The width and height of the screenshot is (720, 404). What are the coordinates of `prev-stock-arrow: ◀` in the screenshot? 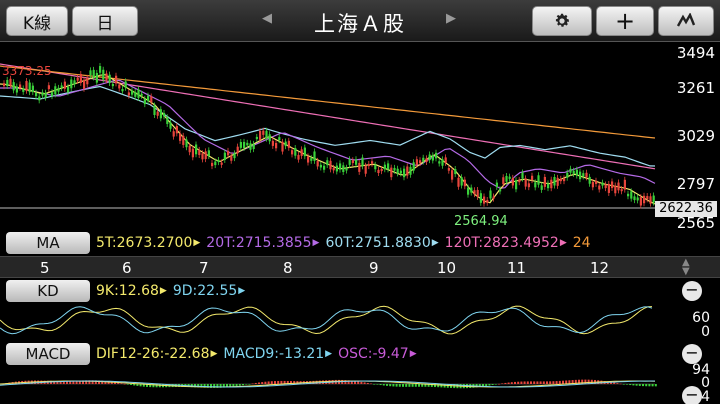 It's located at (267, 18).